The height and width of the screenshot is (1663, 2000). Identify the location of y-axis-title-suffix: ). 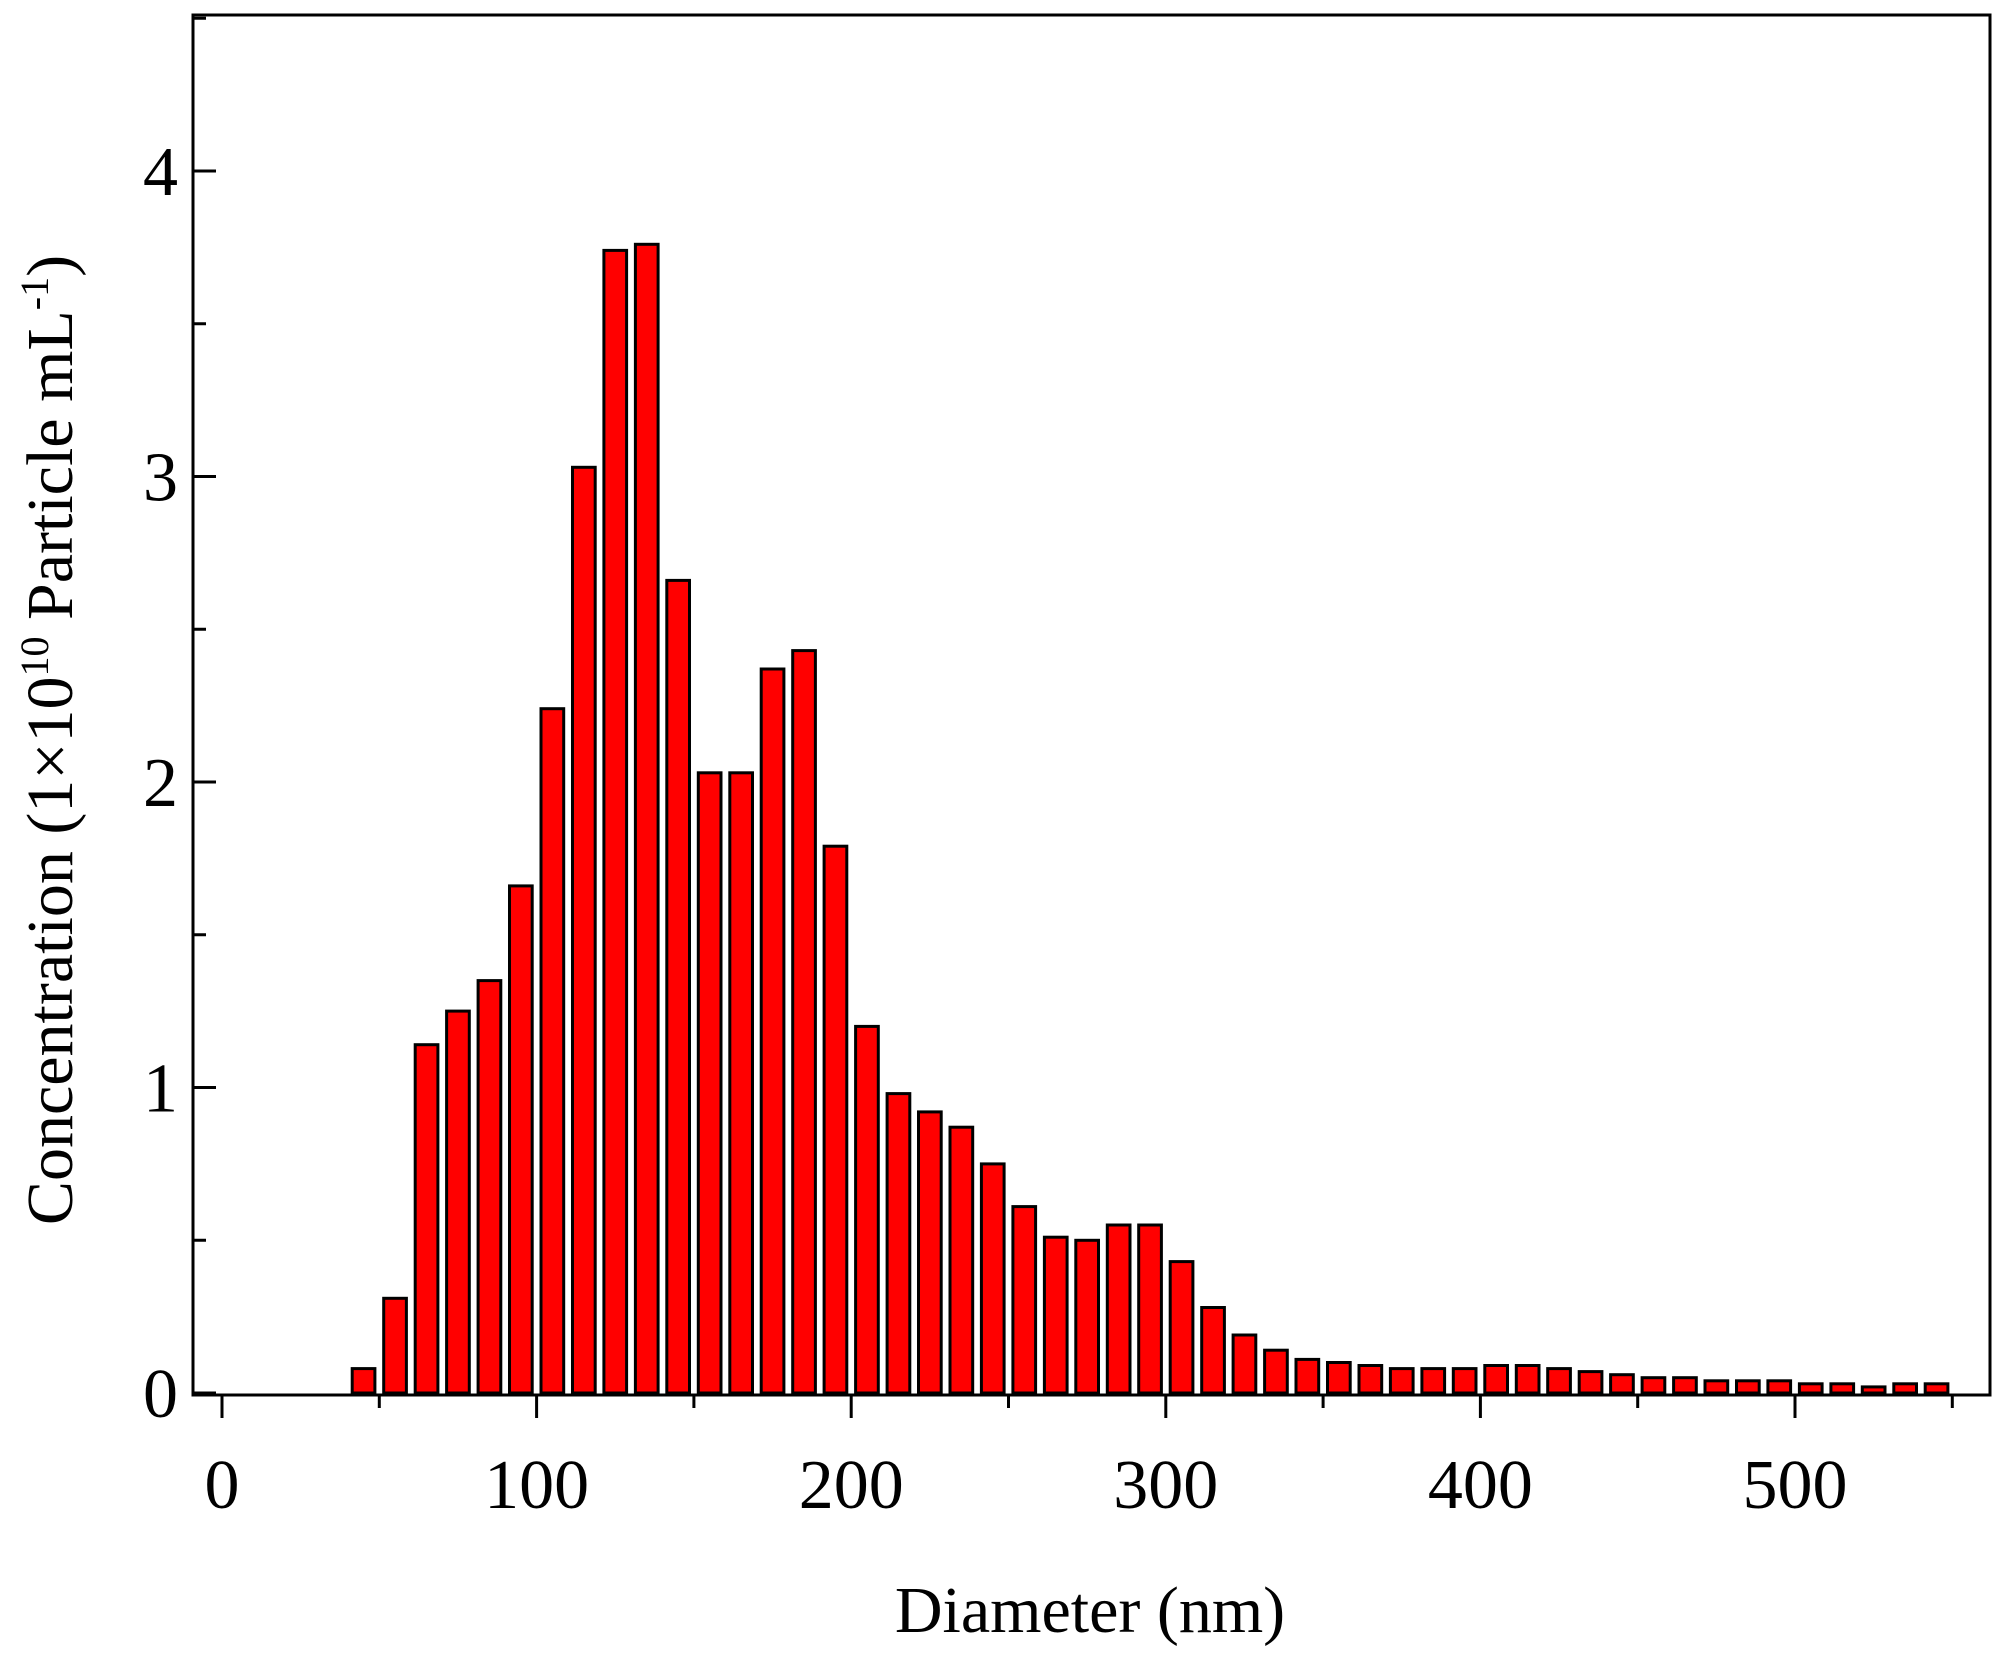
(50, 266).